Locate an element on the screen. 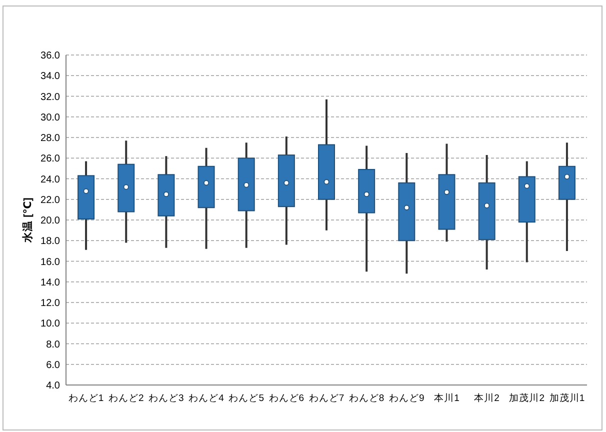 This screenshot has width=606, height=432. x-tick-label: 加茂川1 is located at coordinates (567, 398).